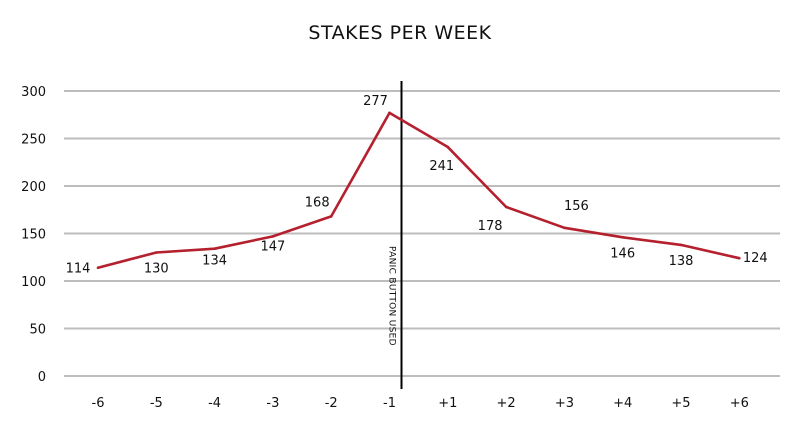  What do you see at coordinates (392, 296) in the screenshot?
I see `marker-line-label: PANIC BUTTON USED` at bounding box center [392, 296].